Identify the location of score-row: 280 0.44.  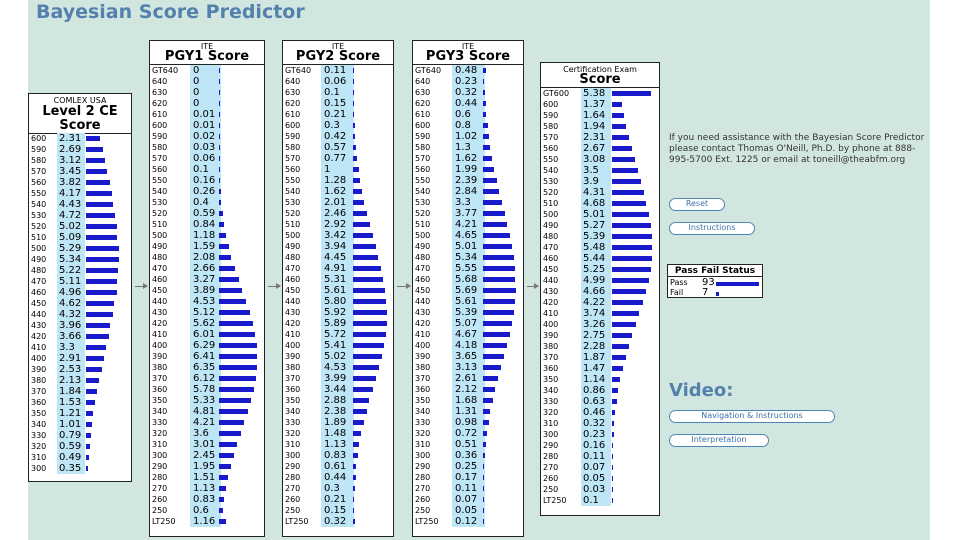
(338, 477).